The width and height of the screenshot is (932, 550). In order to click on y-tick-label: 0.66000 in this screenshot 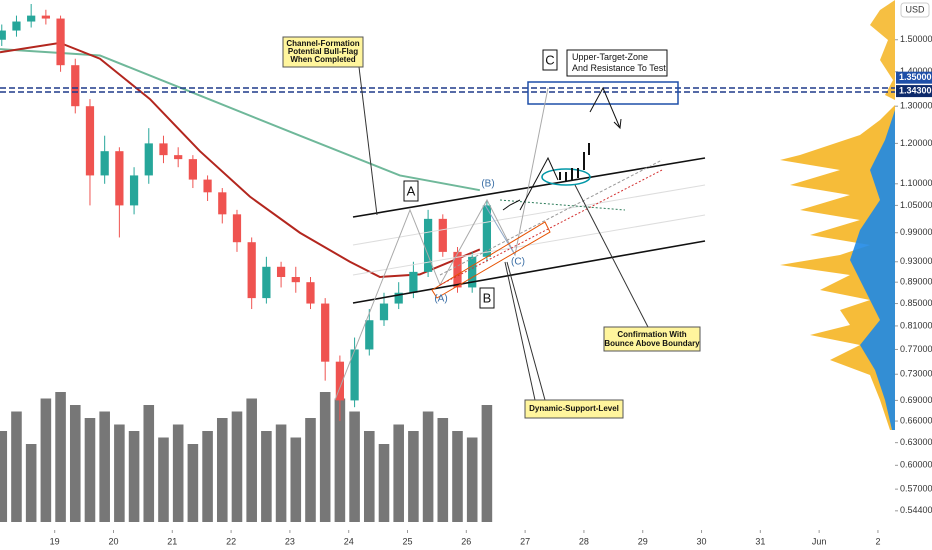, I will do `click(916, 420)`.